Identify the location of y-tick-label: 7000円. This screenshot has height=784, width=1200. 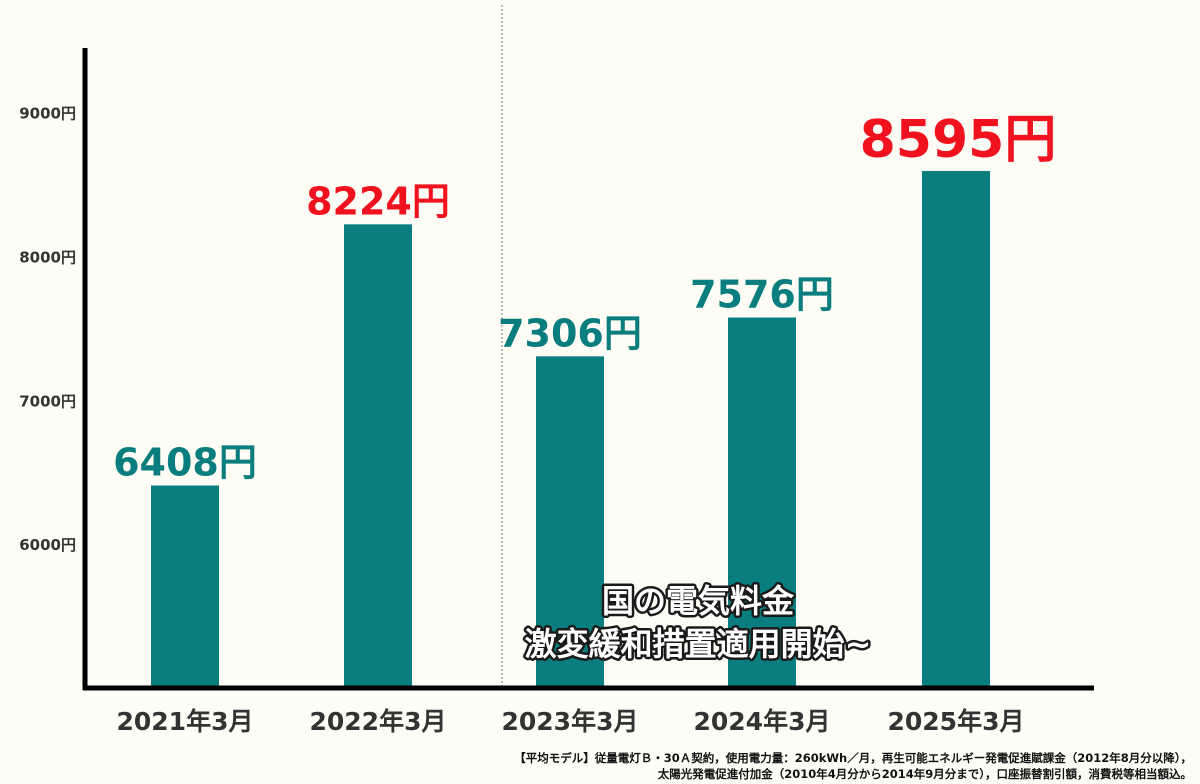
(47, 401).